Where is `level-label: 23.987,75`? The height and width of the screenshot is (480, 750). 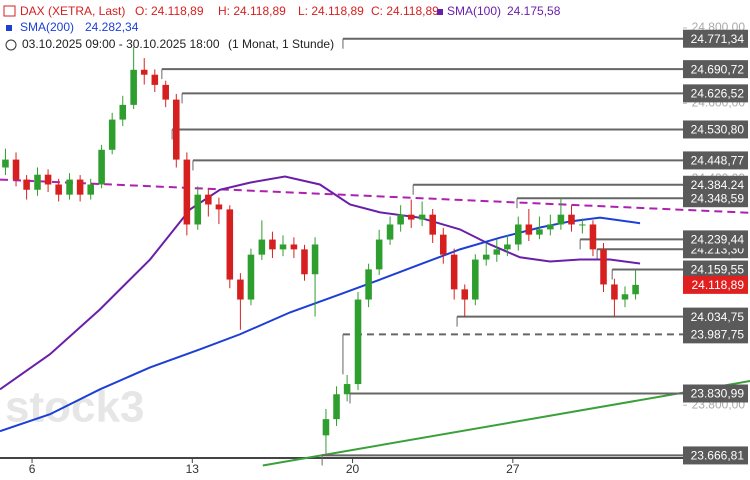
level-label: 23.987,75 is located at coordinates (718, 335).